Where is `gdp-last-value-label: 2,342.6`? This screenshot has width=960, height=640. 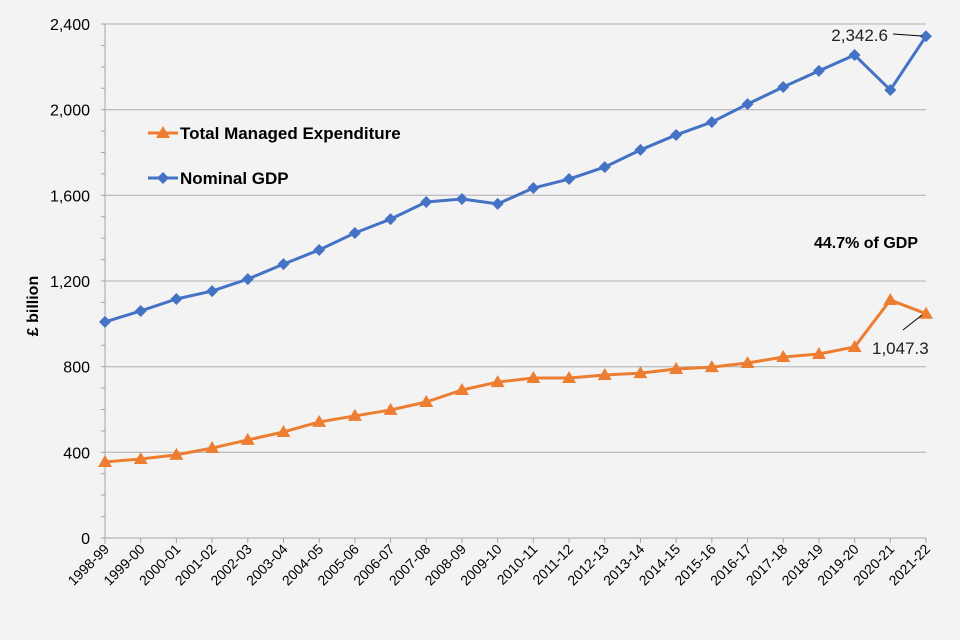 gdp-last-value-label: 2,342.6 is located at coordinates (859, 35).